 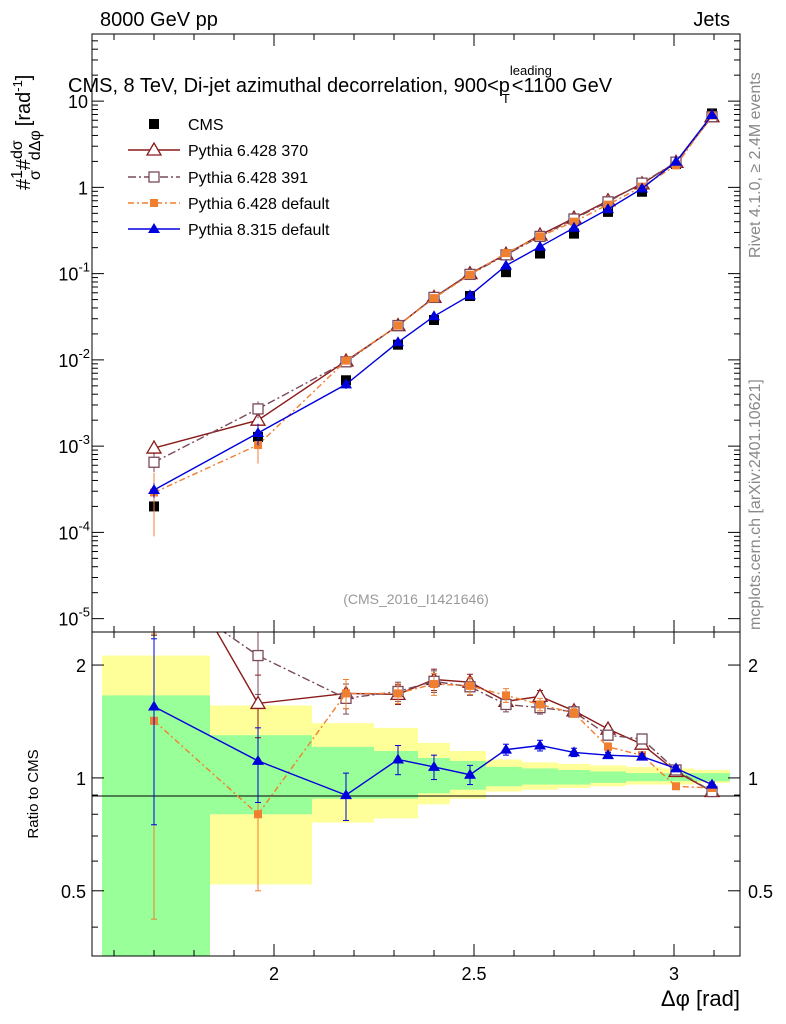 What do you see at coordinates (83, 188) in the screenshot?
I see `main-y-tick-label: 1` at bounding box center [83, 188].